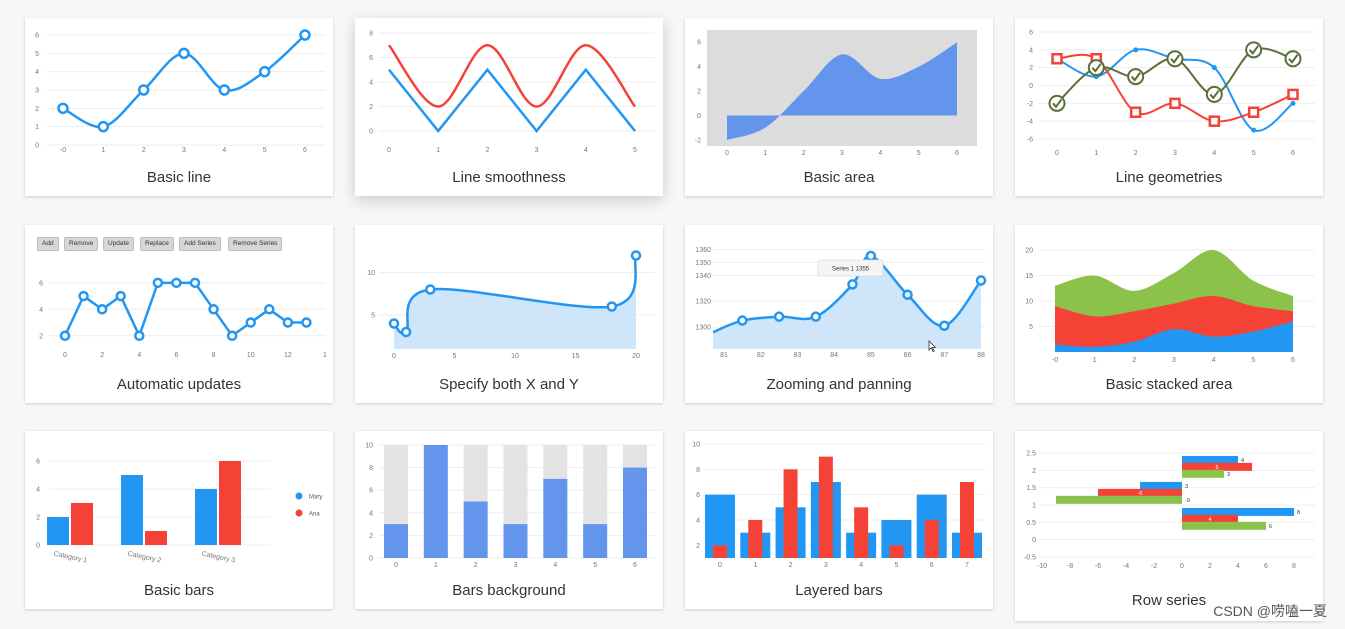 The height and width of the screenshot is (629, 1345). Describe the element at coordinates (1169, 314) in the screenshot. I see `card-stacked-area: 5 10 15 20 -0 1 2 3 4 5 6 Basic stacked area` at that location.